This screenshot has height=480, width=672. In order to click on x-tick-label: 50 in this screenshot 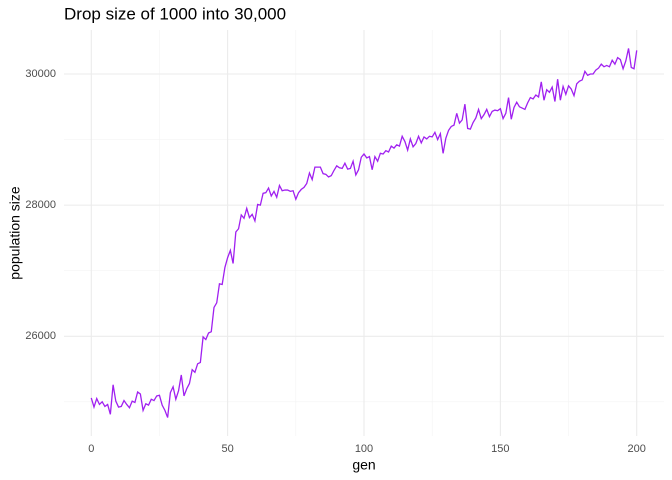, I will do `click(228, 449)`.